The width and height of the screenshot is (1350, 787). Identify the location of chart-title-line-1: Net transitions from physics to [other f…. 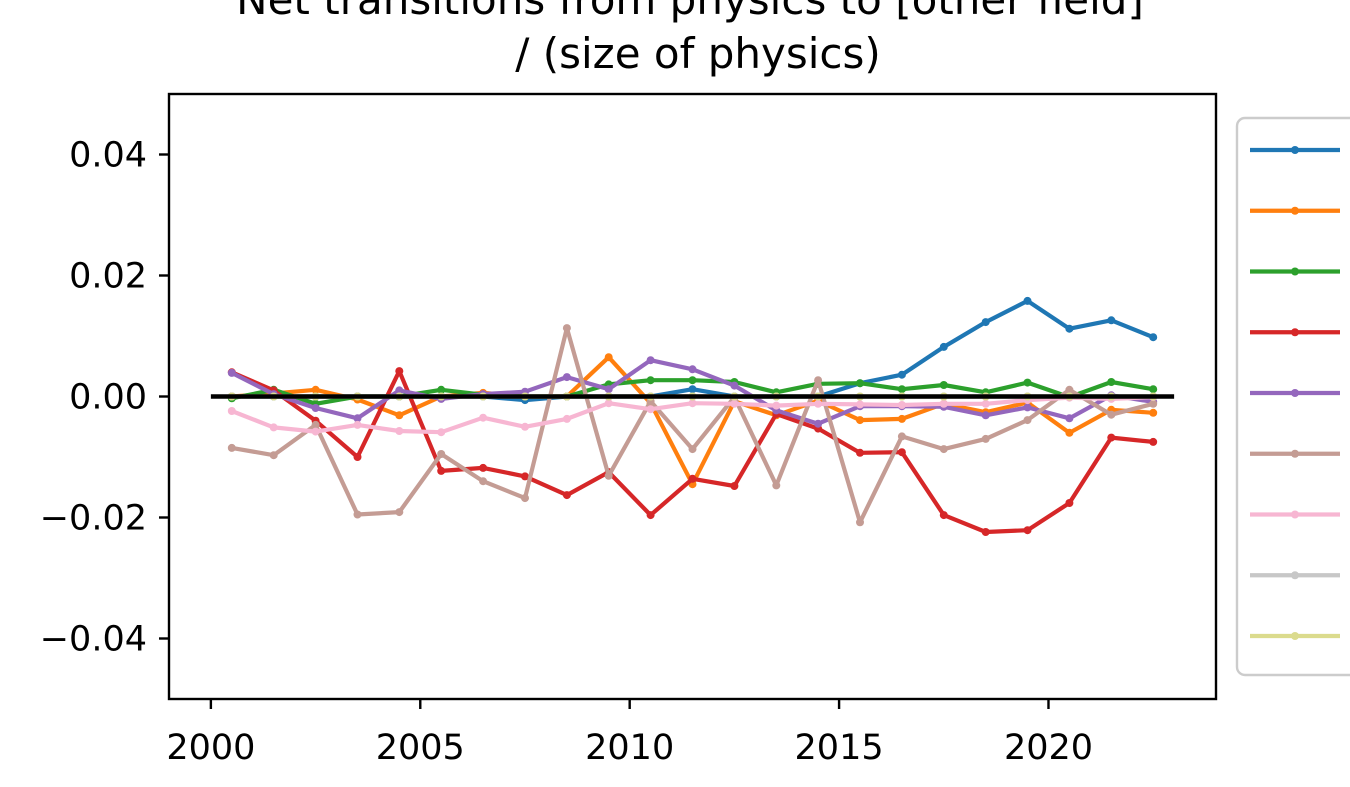
(690, 12).